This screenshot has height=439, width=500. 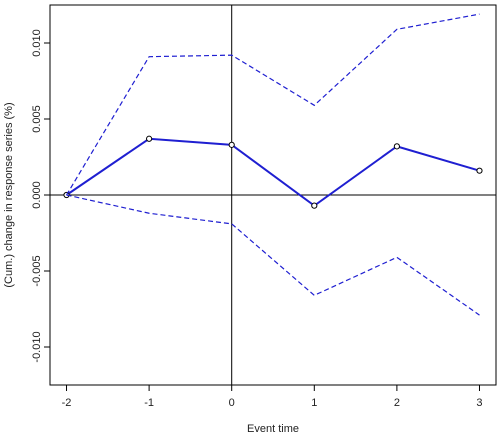 I want to click on y-axis-title: (Cum.) change in response series (%), so click(x=9, y=194).